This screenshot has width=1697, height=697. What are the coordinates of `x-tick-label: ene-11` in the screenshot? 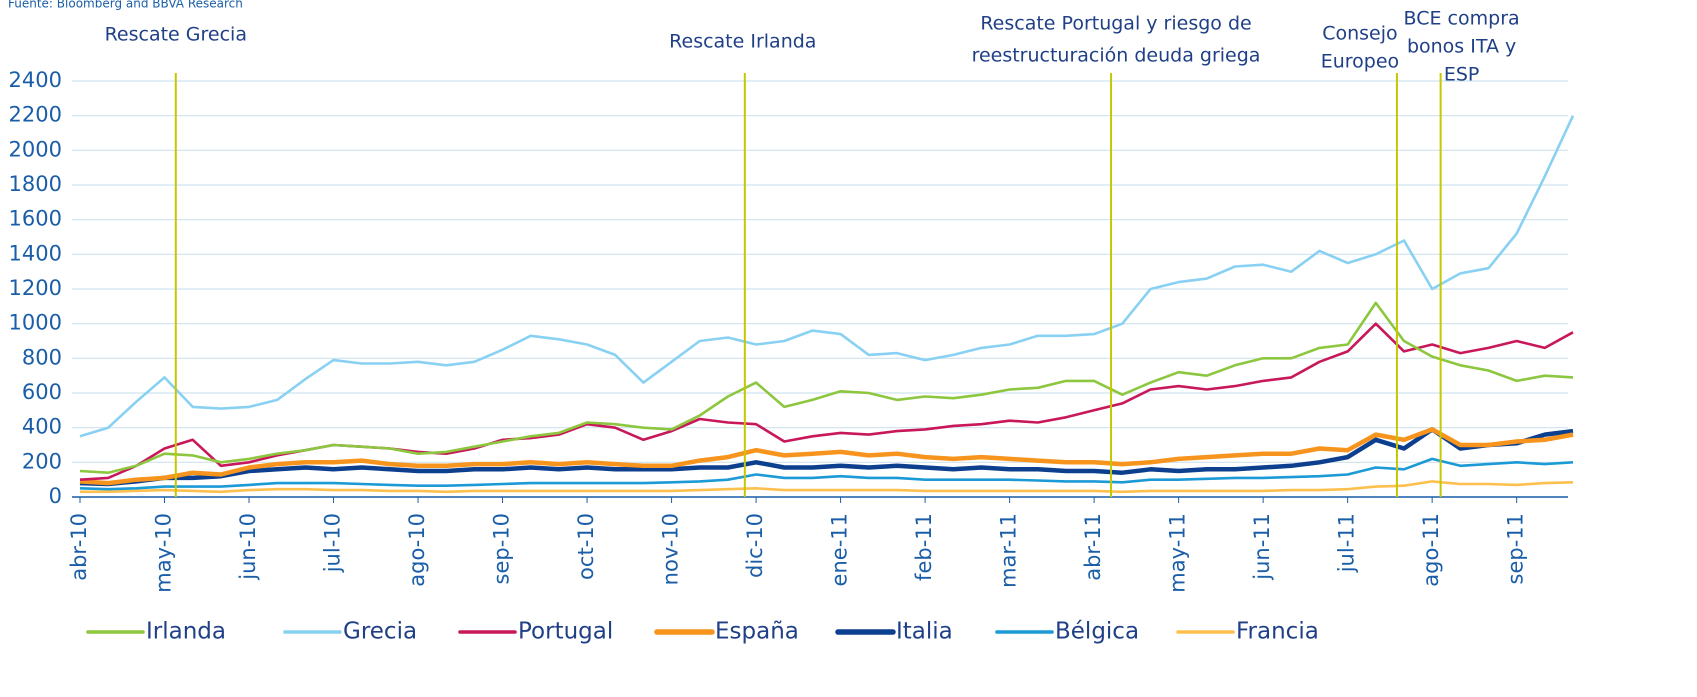 It's located at (840, 549).